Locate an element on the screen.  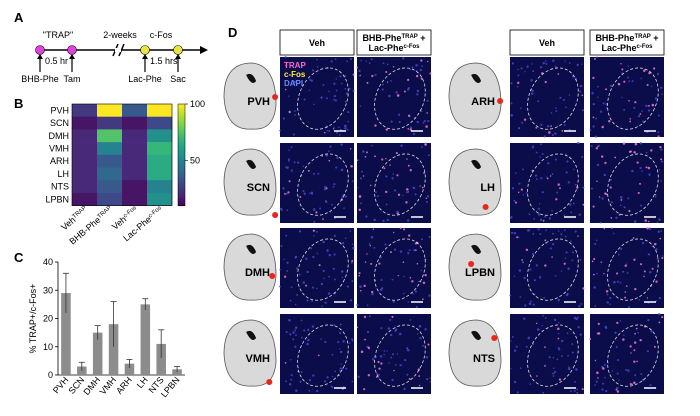
legend-entry: DAPI is located at coordinates (293, 83).